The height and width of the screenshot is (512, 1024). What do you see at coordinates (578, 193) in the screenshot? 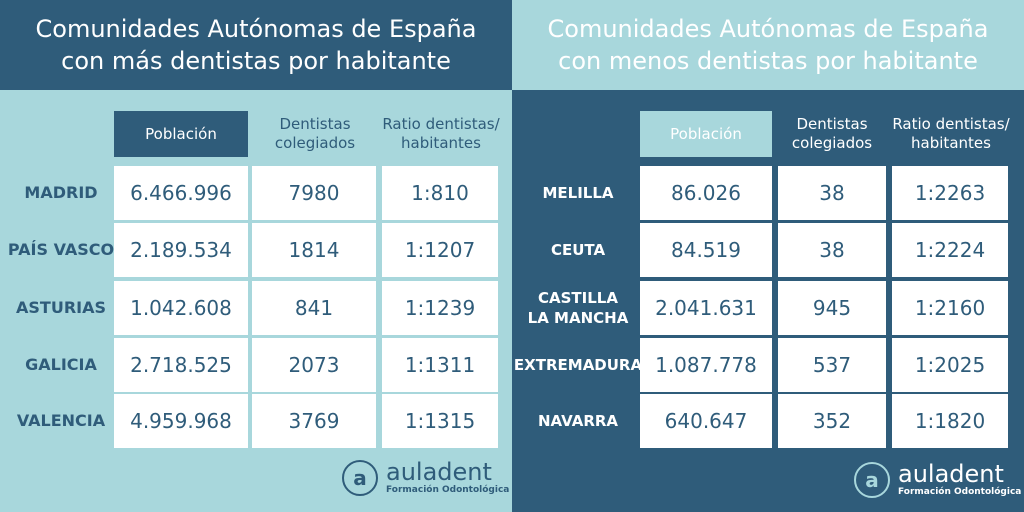
I see `row-label: MELILLA` at bounding box center [578, 193].